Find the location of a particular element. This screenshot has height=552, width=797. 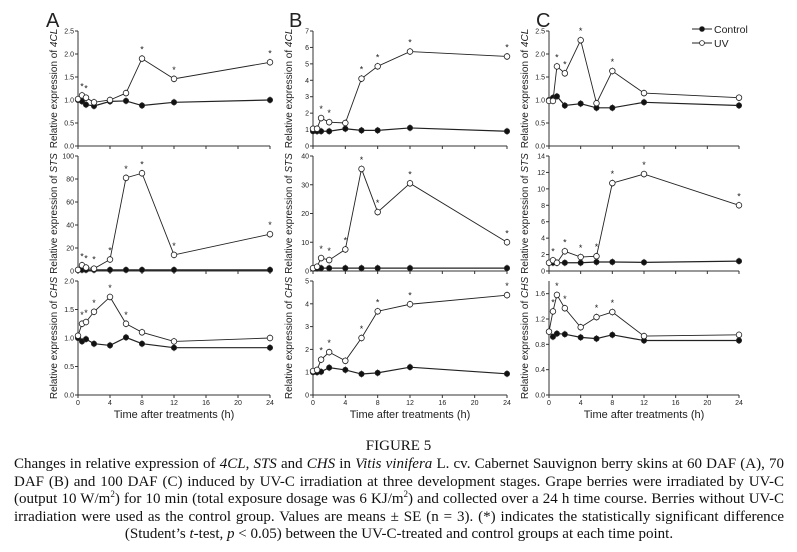

y-tick-label: 6 is located at coordinates (543, 222).